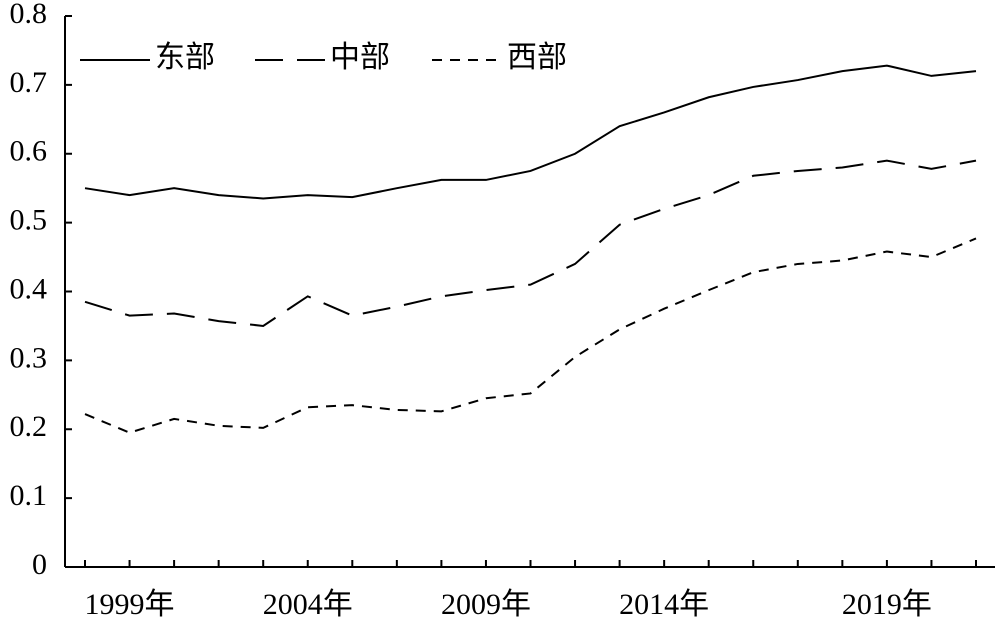 The image size is (1000, 621). What do you see at coordinates (360, 57) in the screenshot?
I see `legend-label: 中部` at bounding box center [360, 57].